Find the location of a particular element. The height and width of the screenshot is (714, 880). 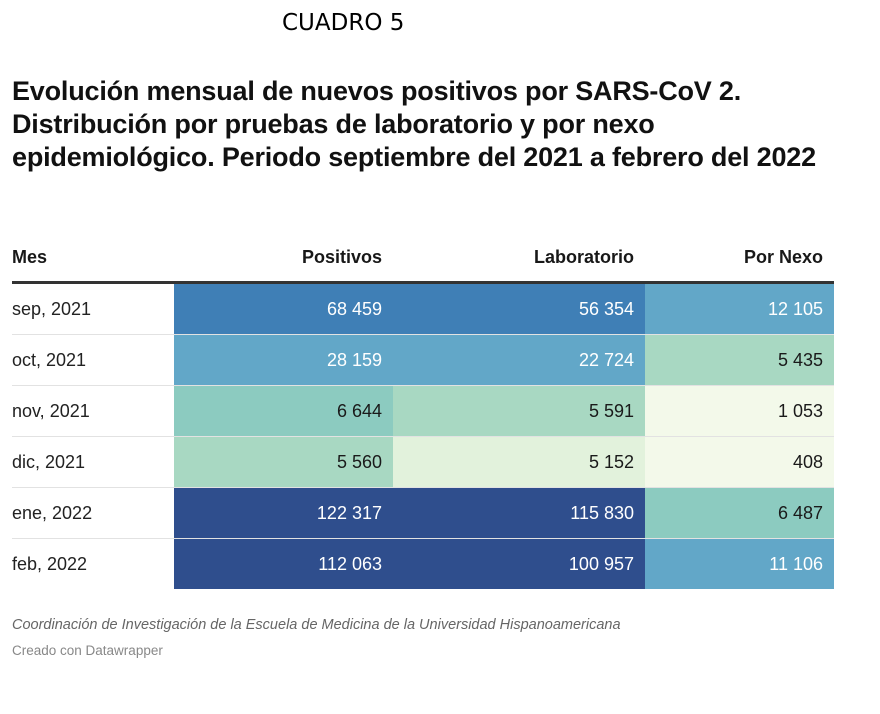

cell-nexo: 6 487 is located at coordinates (739, 513).